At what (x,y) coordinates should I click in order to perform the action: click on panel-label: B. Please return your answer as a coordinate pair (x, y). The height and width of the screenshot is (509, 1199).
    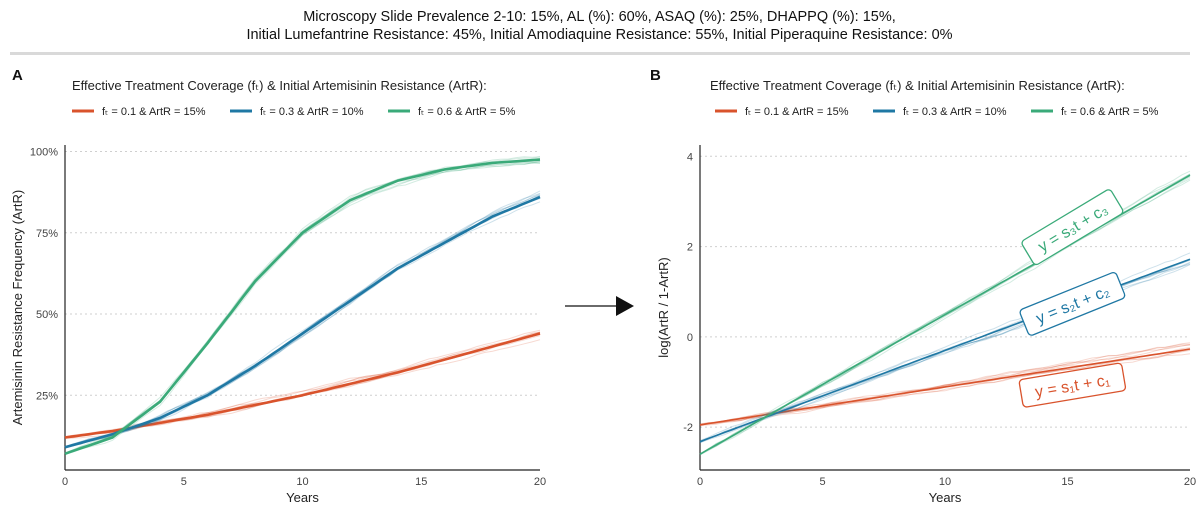
    Looking at the image, I should click on (655, 75).